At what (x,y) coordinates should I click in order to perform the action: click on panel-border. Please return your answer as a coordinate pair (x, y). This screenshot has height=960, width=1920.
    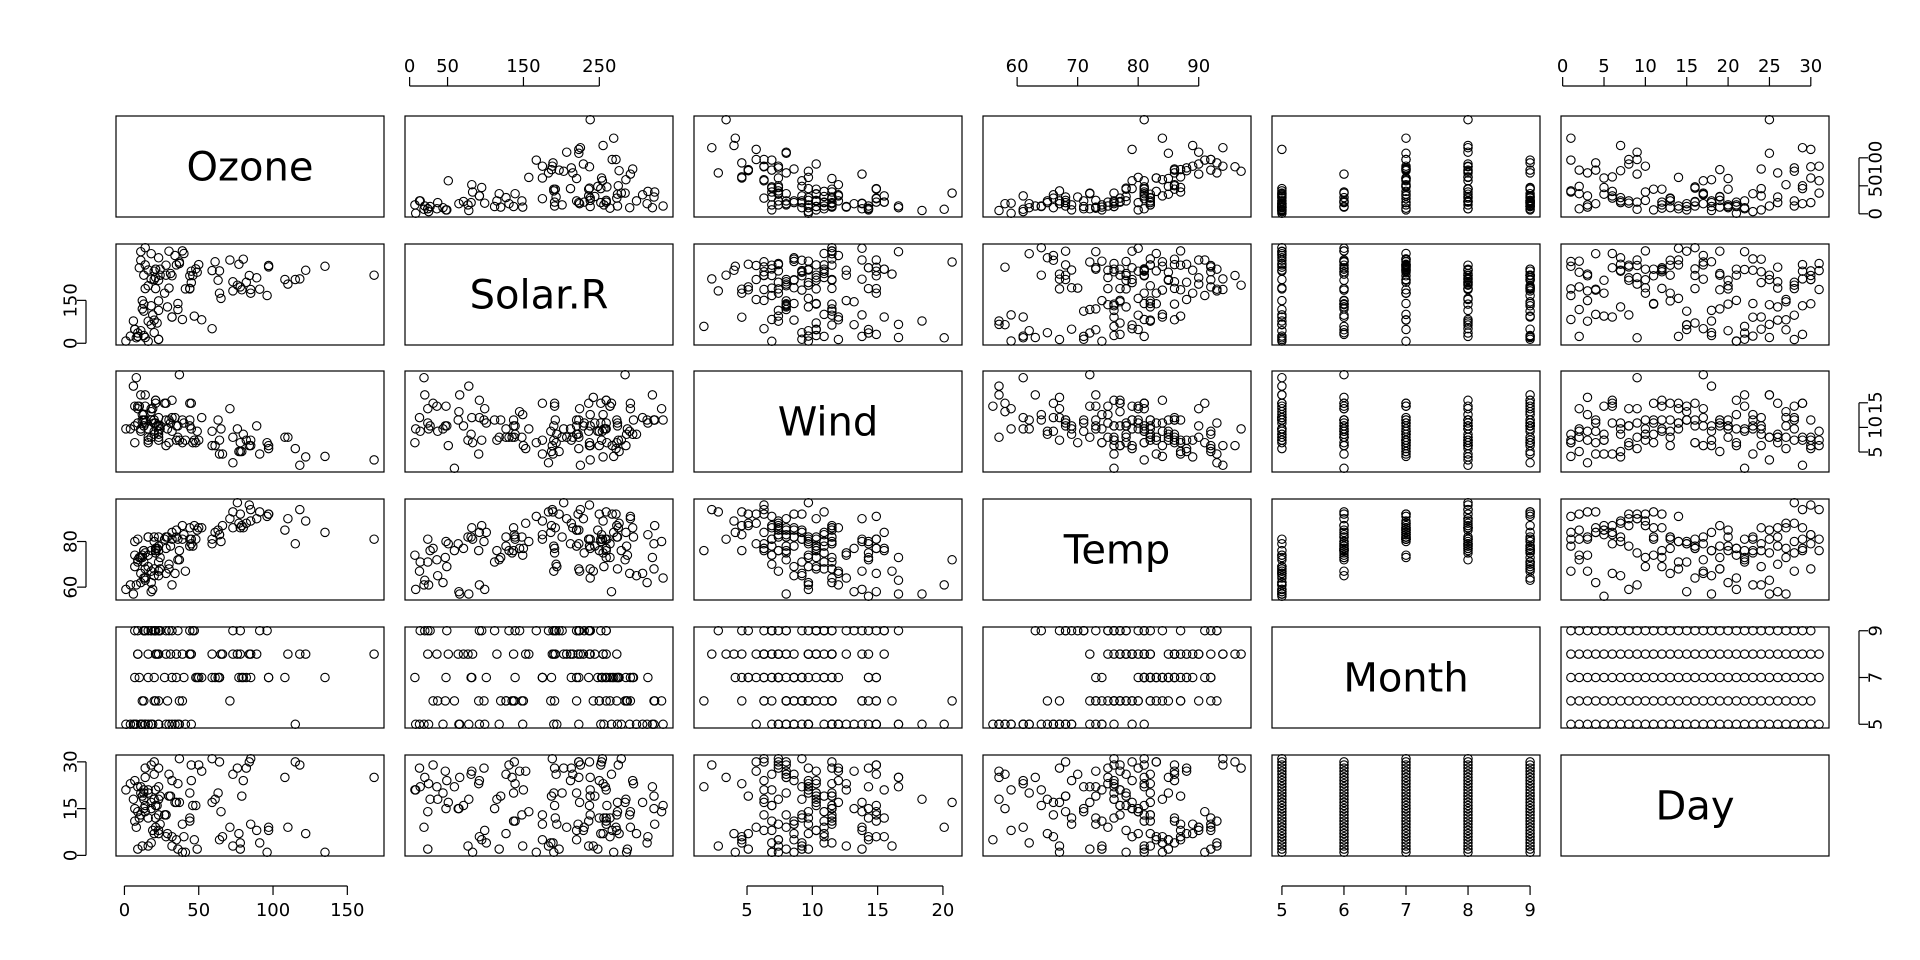
    Looking at the image, I should click on (250, 294).